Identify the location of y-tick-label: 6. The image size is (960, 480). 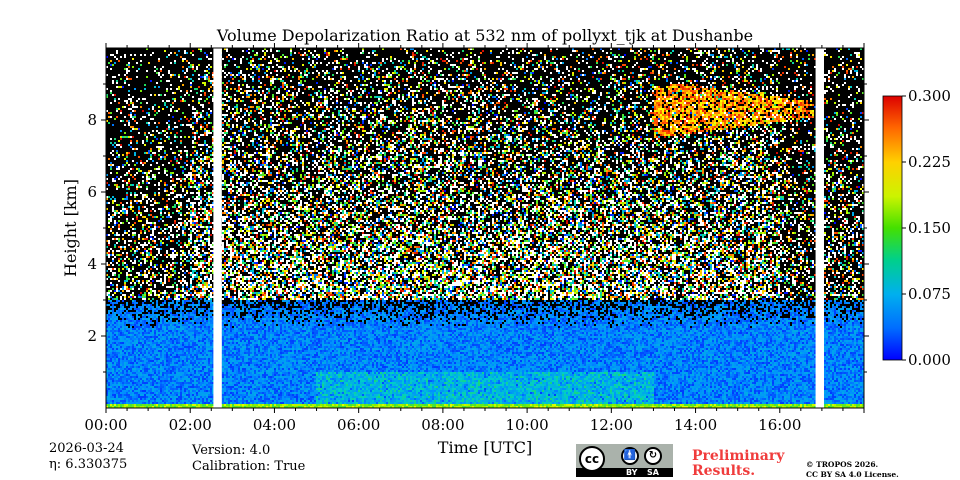
(92, 192).